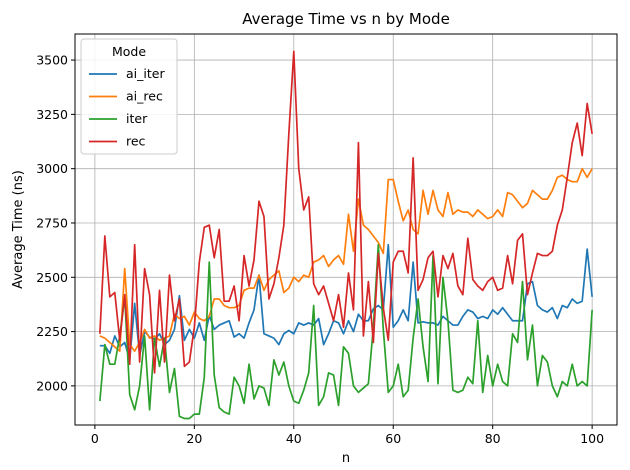 The width and height of the screenshot is (630, 470). Describe the element at coordinates (52, 277) in the screenshot. I see `y-tick-label: 2500` at that location.